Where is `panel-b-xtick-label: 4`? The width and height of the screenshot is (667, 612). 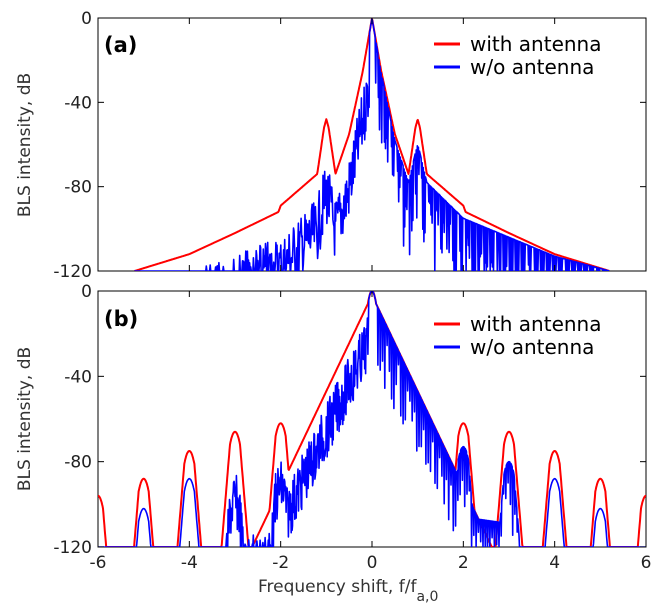 panel-b-xtick-label: 4 is located at coordinates (554, 563).